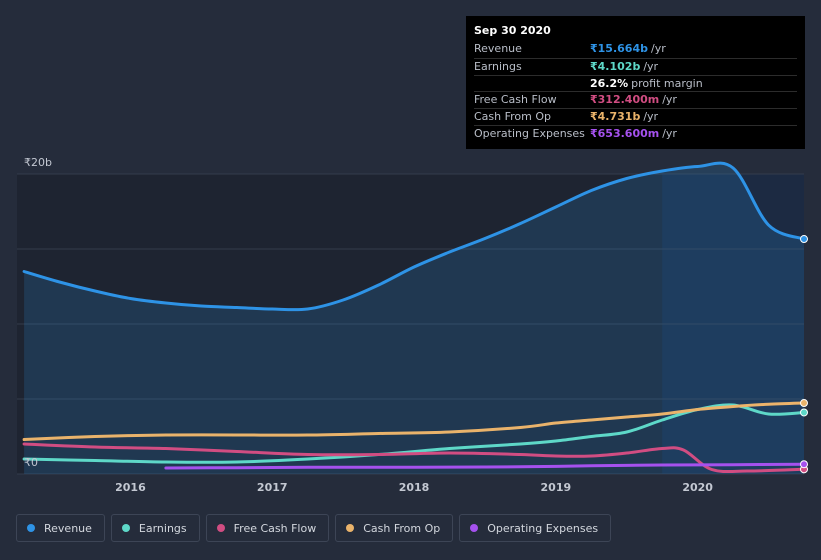  What do you see at coordinates (625, 100) in the screenshot?
I see `tooltip-row-value: ₹312.400m` at bounding box center [625, 100].